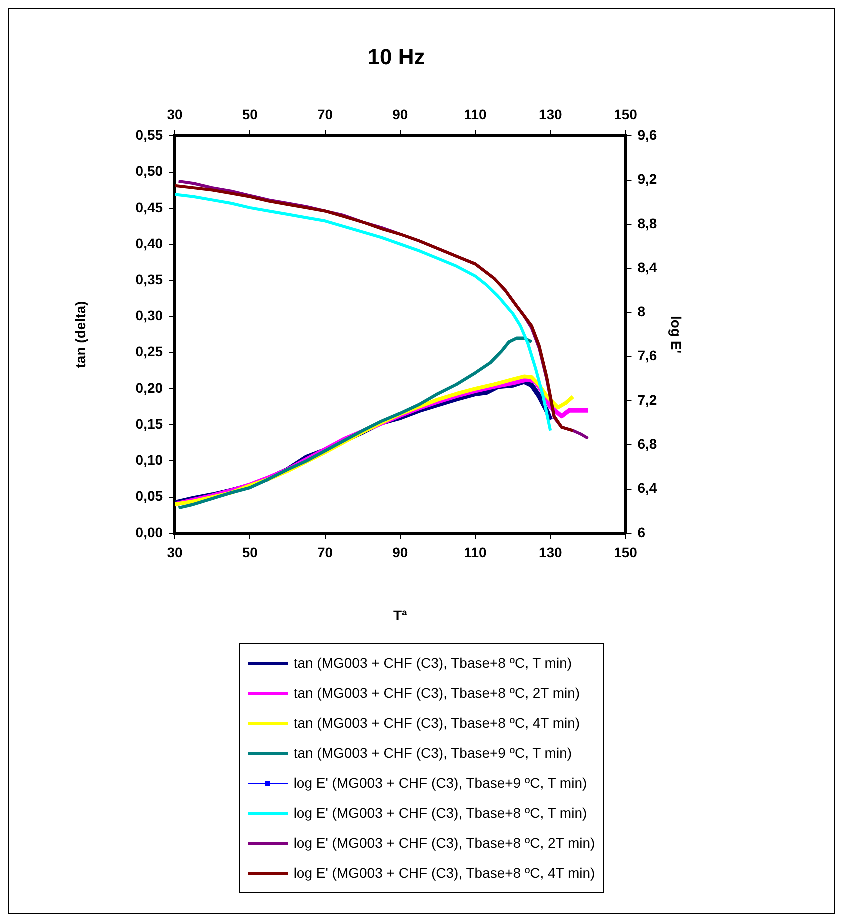  Describe the element at coordinates (648, 267) in the screenshot. I see `y2-tick-label: 8,4` at that location.